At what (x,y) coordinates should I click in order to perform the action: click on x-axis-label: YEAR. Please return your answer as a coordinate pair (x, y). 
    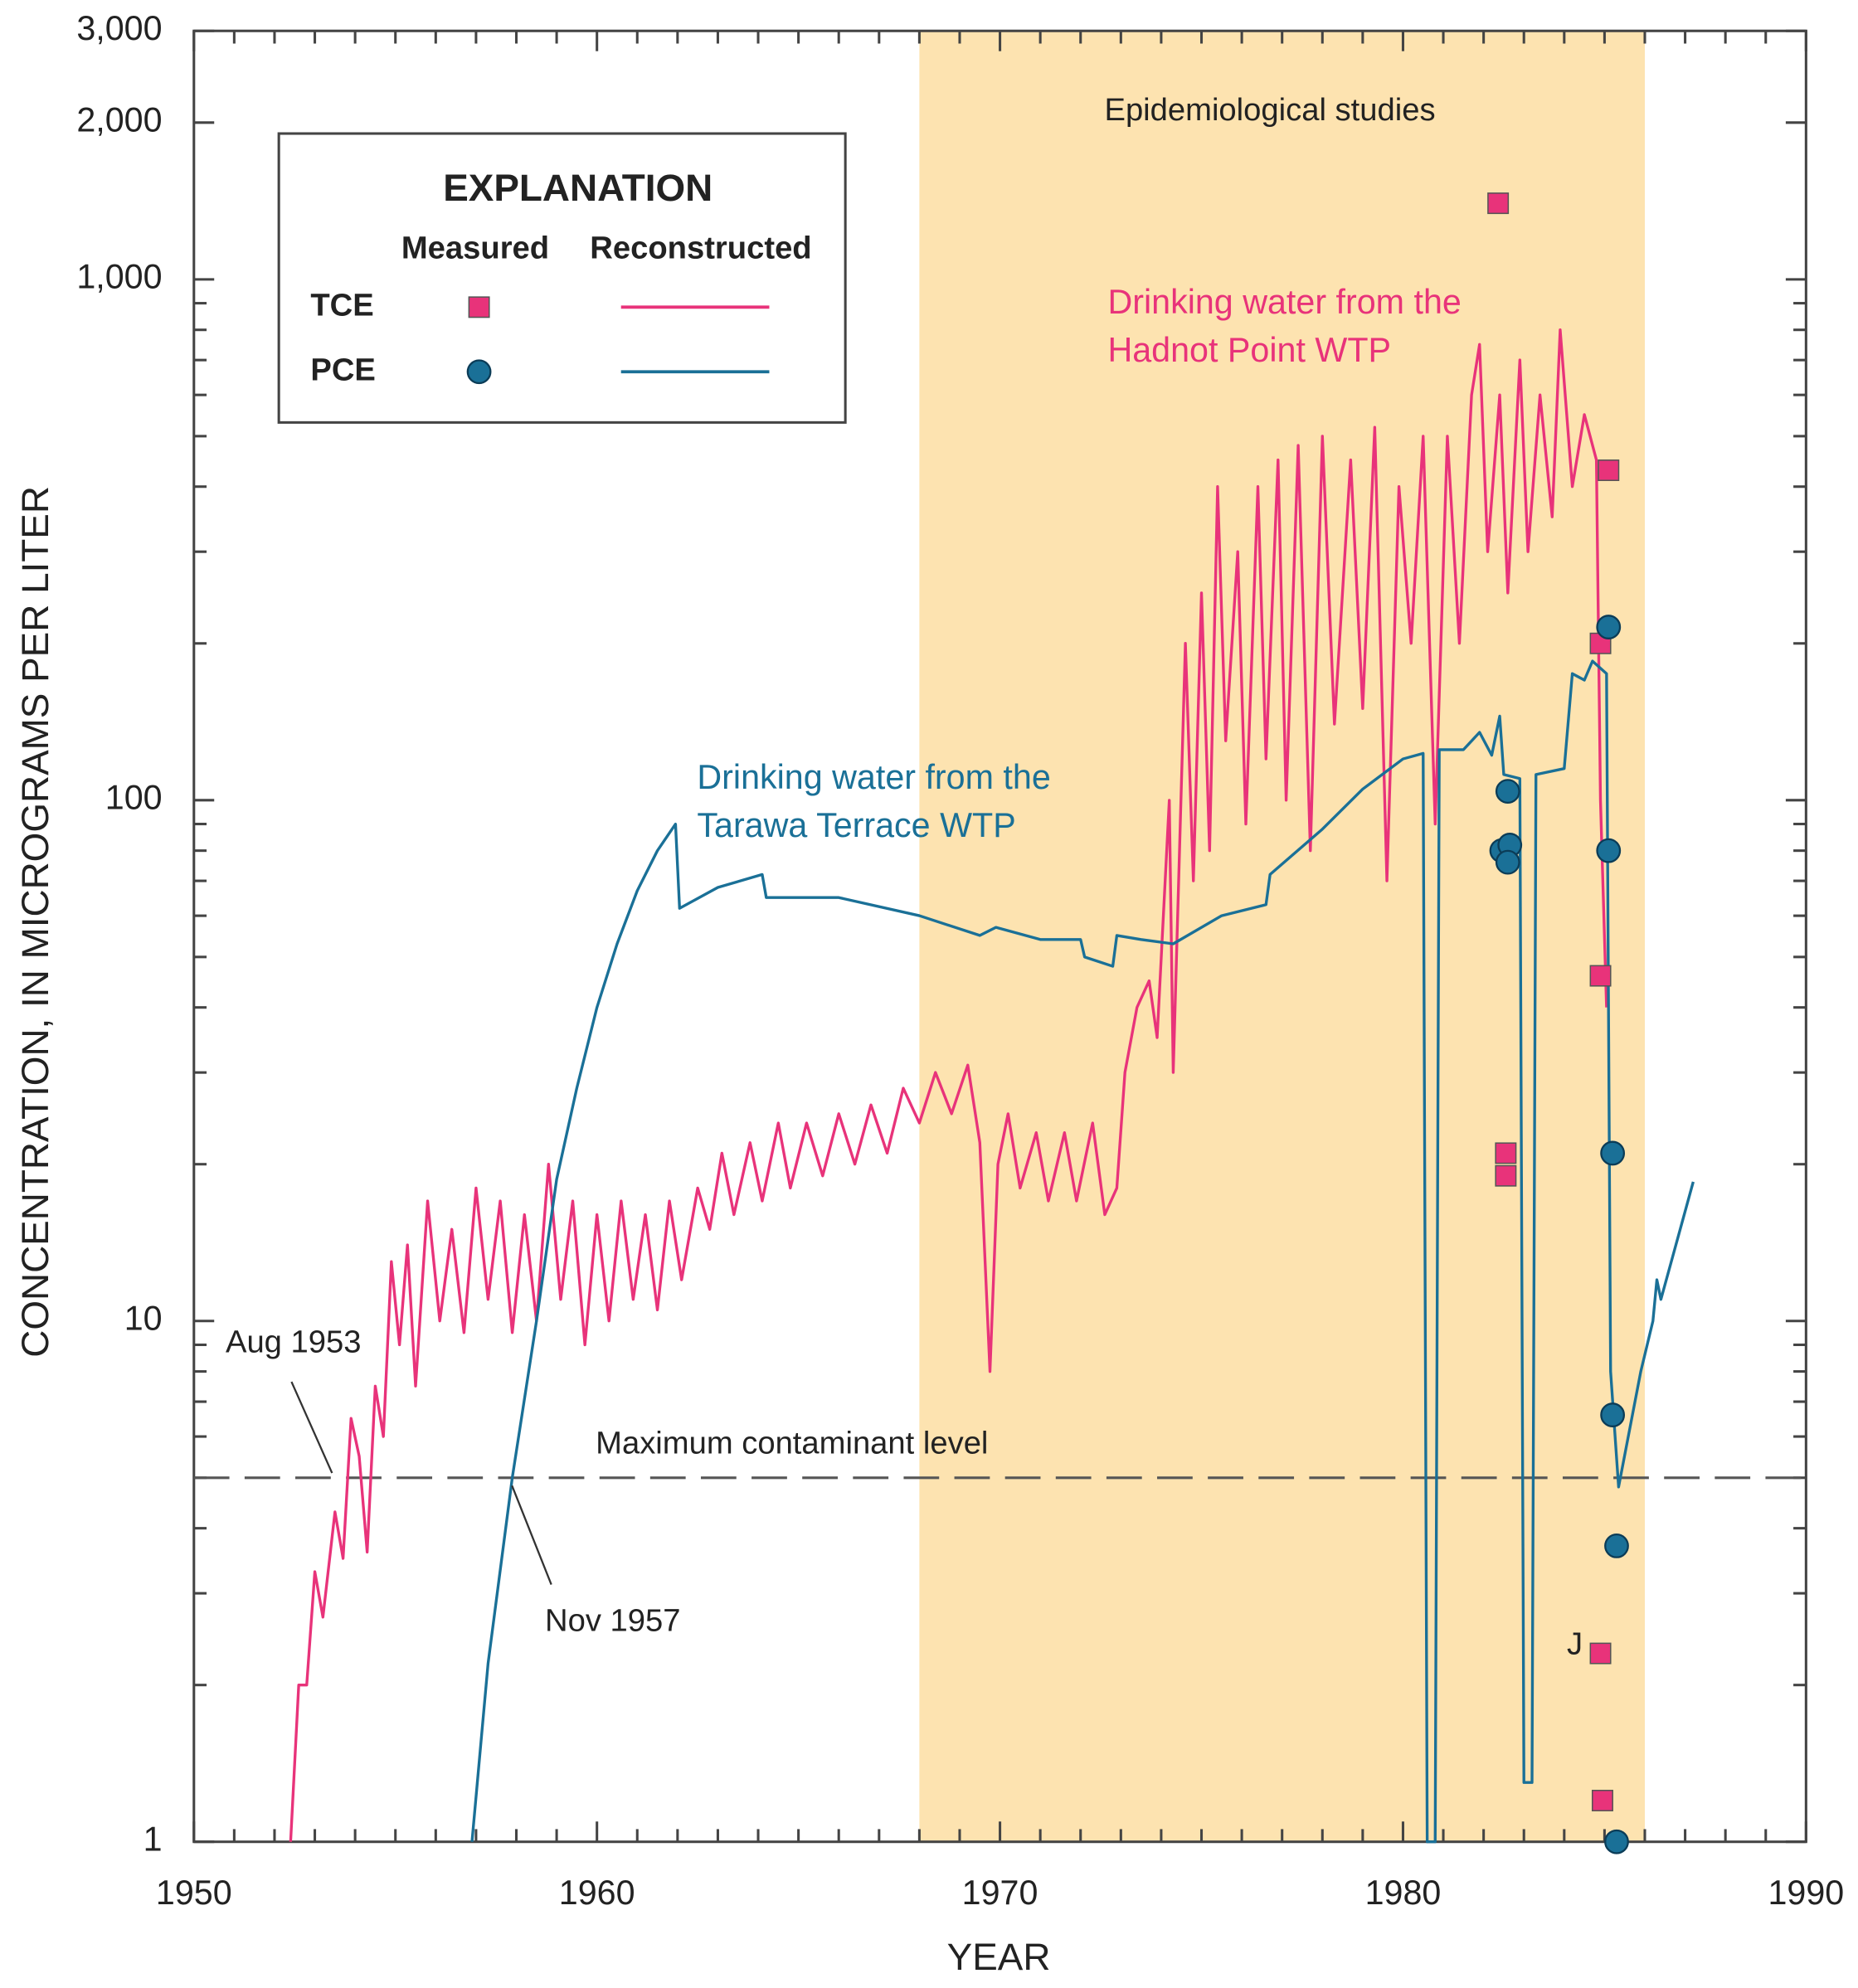
    Looking at the image, I should click on (999, 1957).